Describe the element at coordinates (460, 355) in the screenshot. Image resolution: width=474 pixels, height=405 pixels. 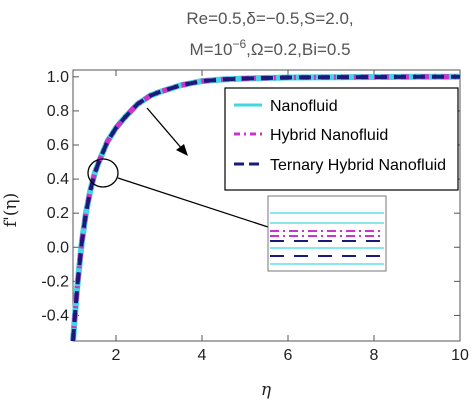
I see `x-tick-label: 10` at that location.